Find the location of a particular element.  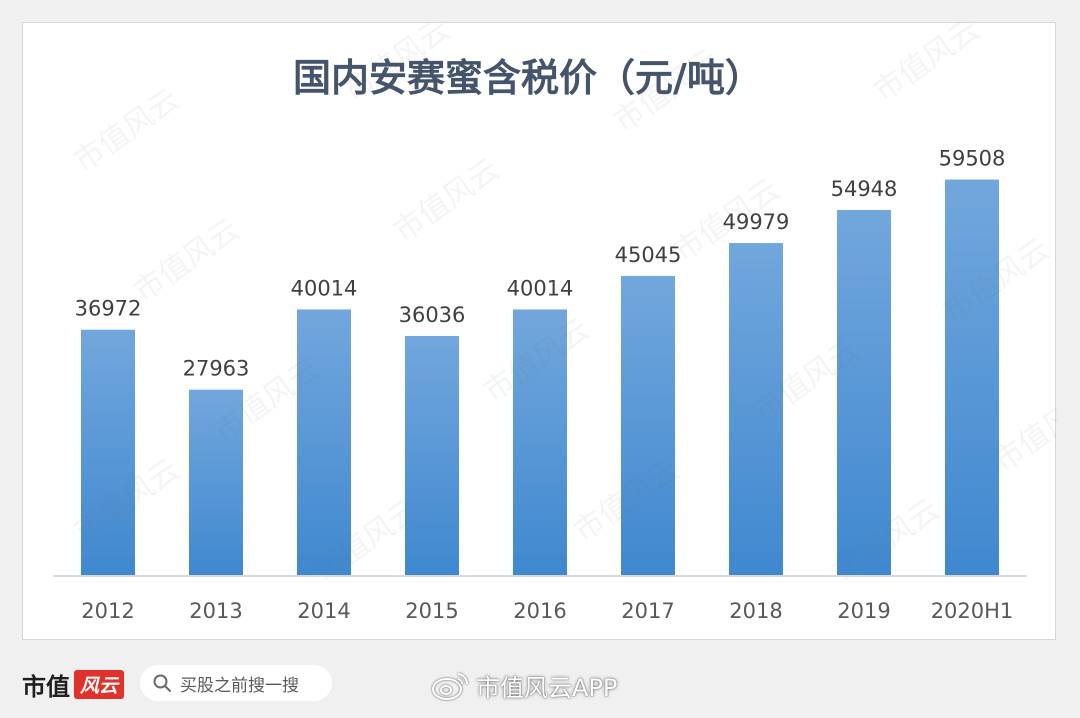

bar-2018 is located at coordinates (756, 409).